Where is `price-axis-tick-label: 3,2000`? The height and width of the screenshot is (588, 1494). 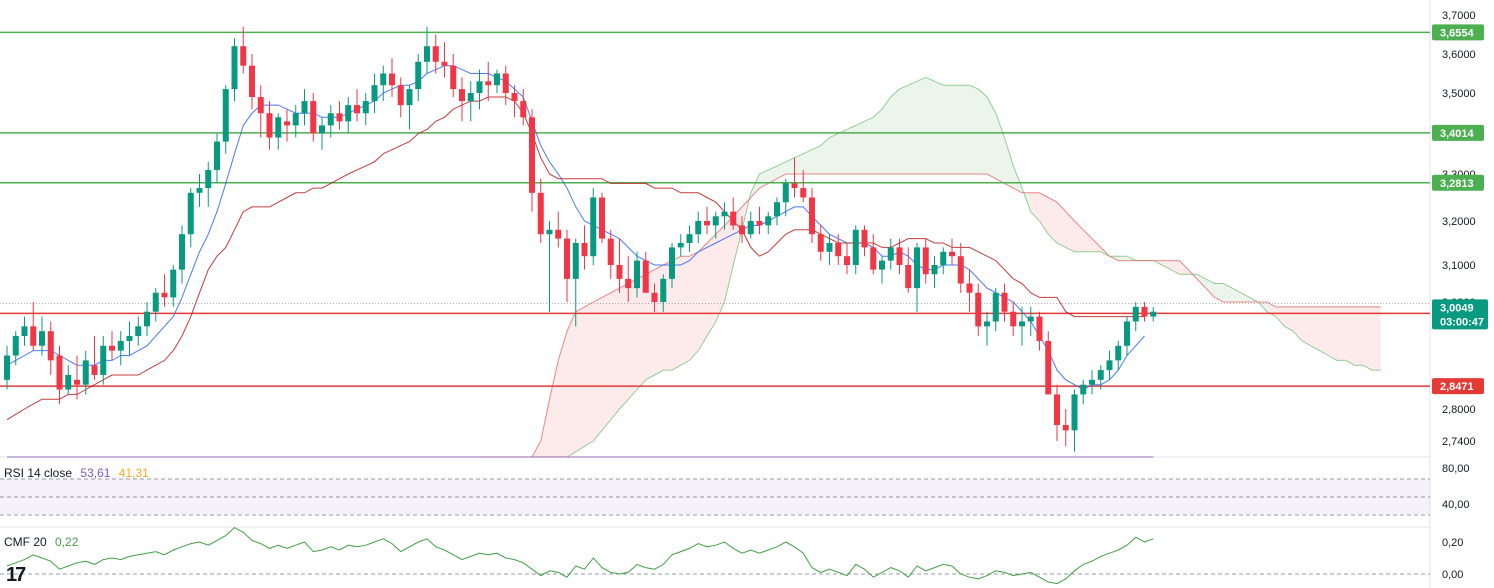
price-axis-tick-label: 3,2000 is located at coordinates (1459, 222).